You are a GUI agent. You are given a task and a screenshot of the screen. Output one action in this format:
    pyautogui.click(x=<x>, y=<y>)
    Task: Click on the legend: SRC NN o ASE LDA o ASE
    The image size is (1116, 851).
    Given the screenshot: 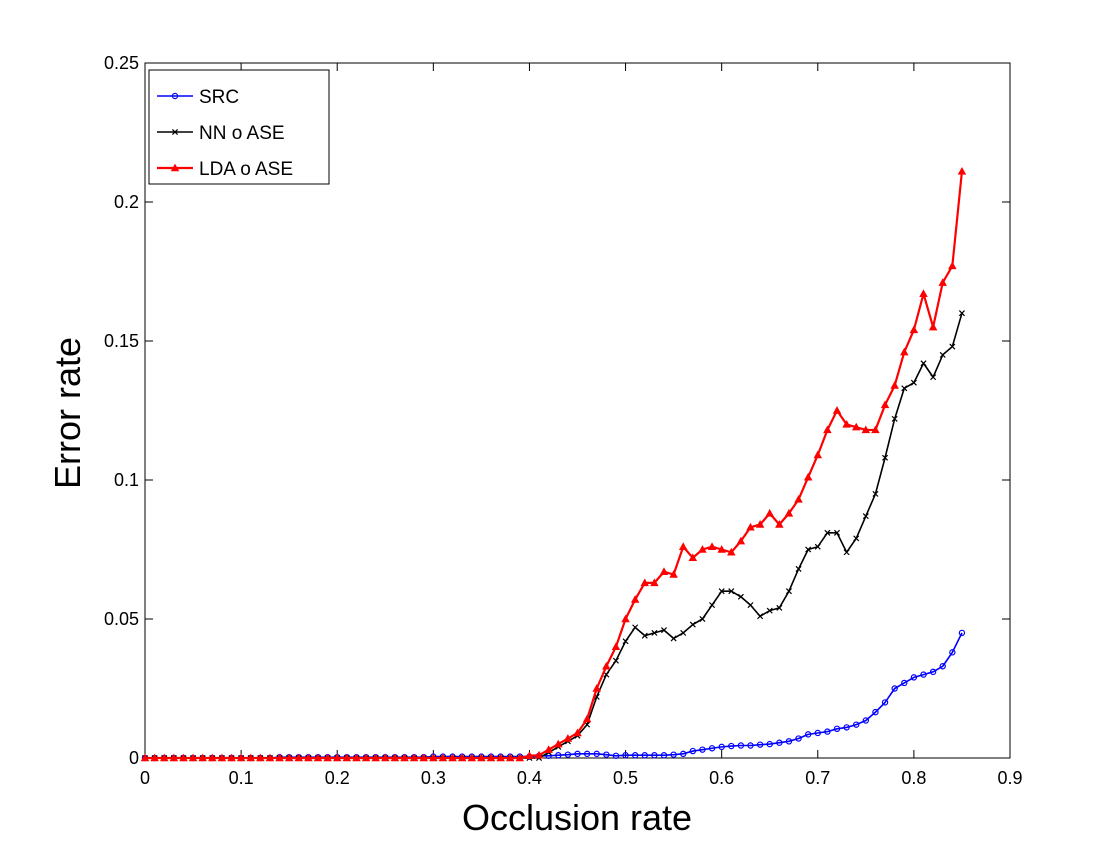 What is the action you would take?
    pyautogui.click(x=239, y=127)
    